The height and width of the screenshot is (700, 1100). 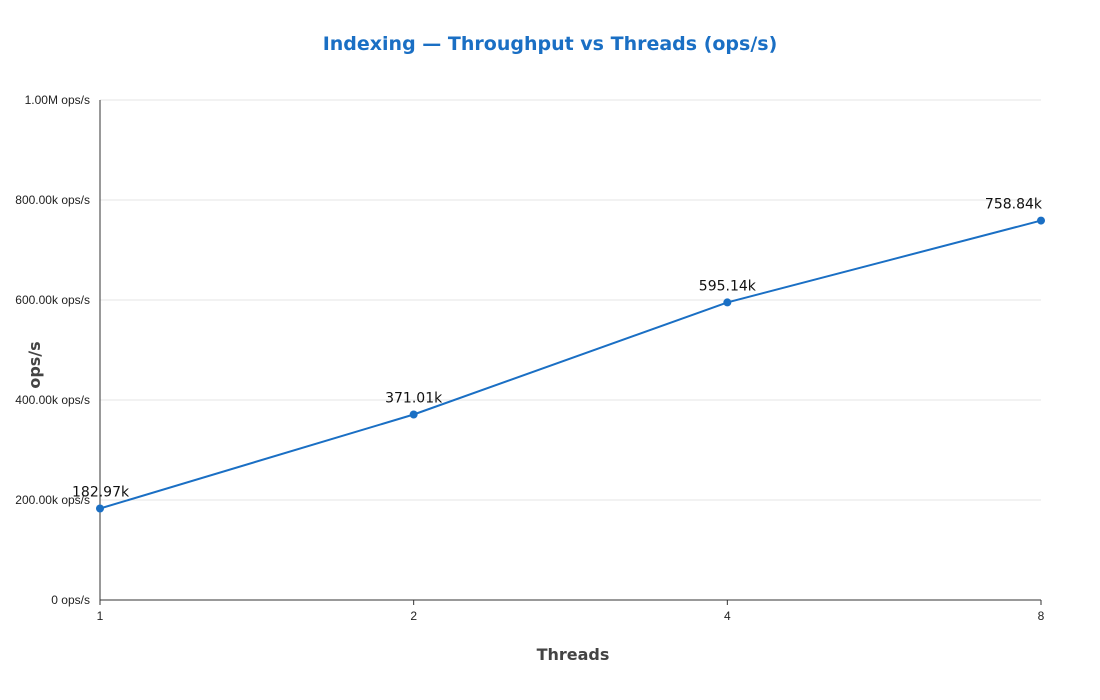 I want to click on y-tick-label: 400.00k ops/s, so click(x=52, y=400).